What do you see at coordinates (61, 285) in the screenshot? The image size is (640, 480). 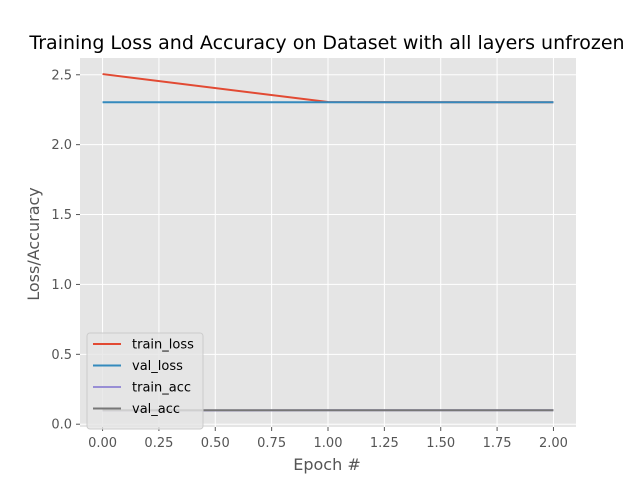 I see `y-tick-label: 1.0` at bounding box center [61, 285].